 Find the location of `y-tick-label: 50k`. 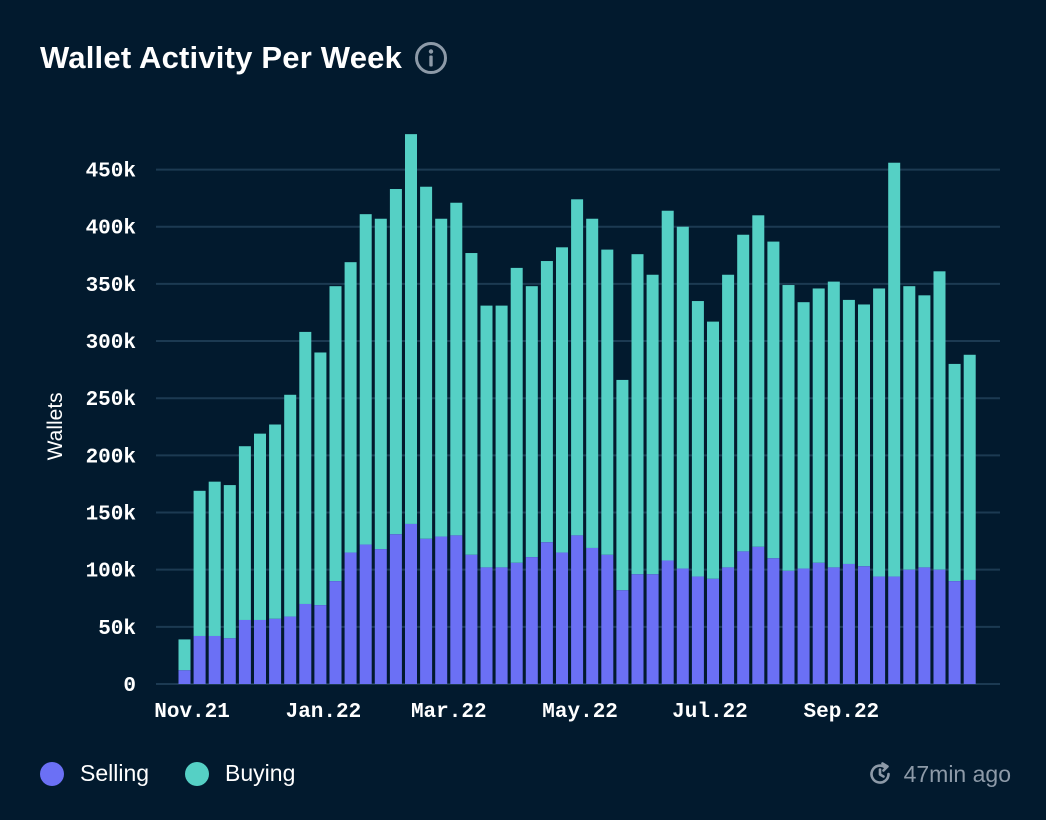

y-tick-label: 50k is located at coordinates (117, 629).